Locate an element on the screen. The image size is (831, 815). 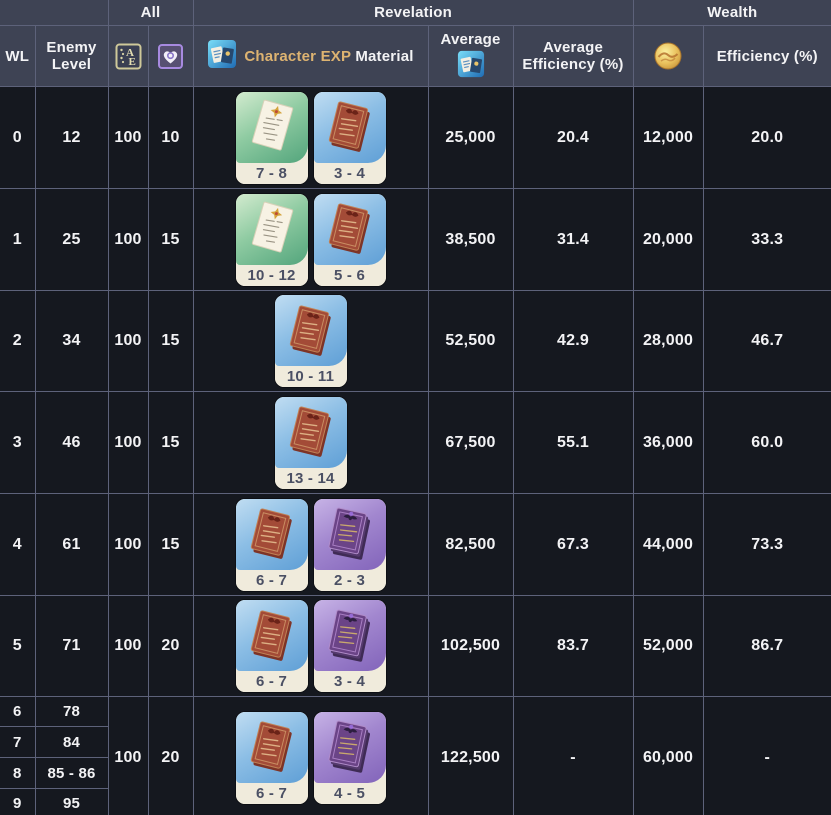
wl-cell: 4 is located at coordinates (18, 544).